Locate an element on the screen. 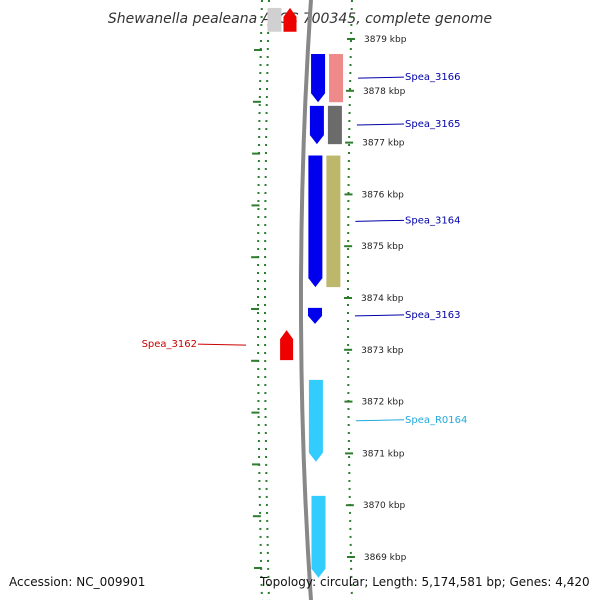 Image resolution: width=600 pixels, height=600 pixels. gene-Spea_R0164 is located at coordinates (315, 420).